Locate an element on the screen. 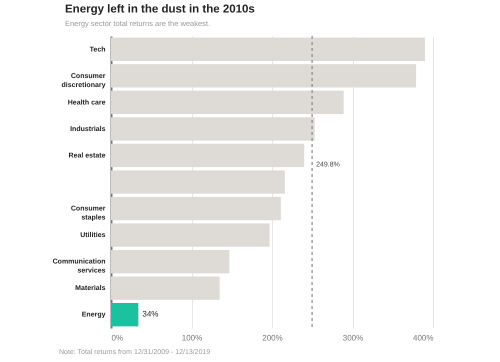  x-tick-label: 200% is located at coordinates (272, 338).